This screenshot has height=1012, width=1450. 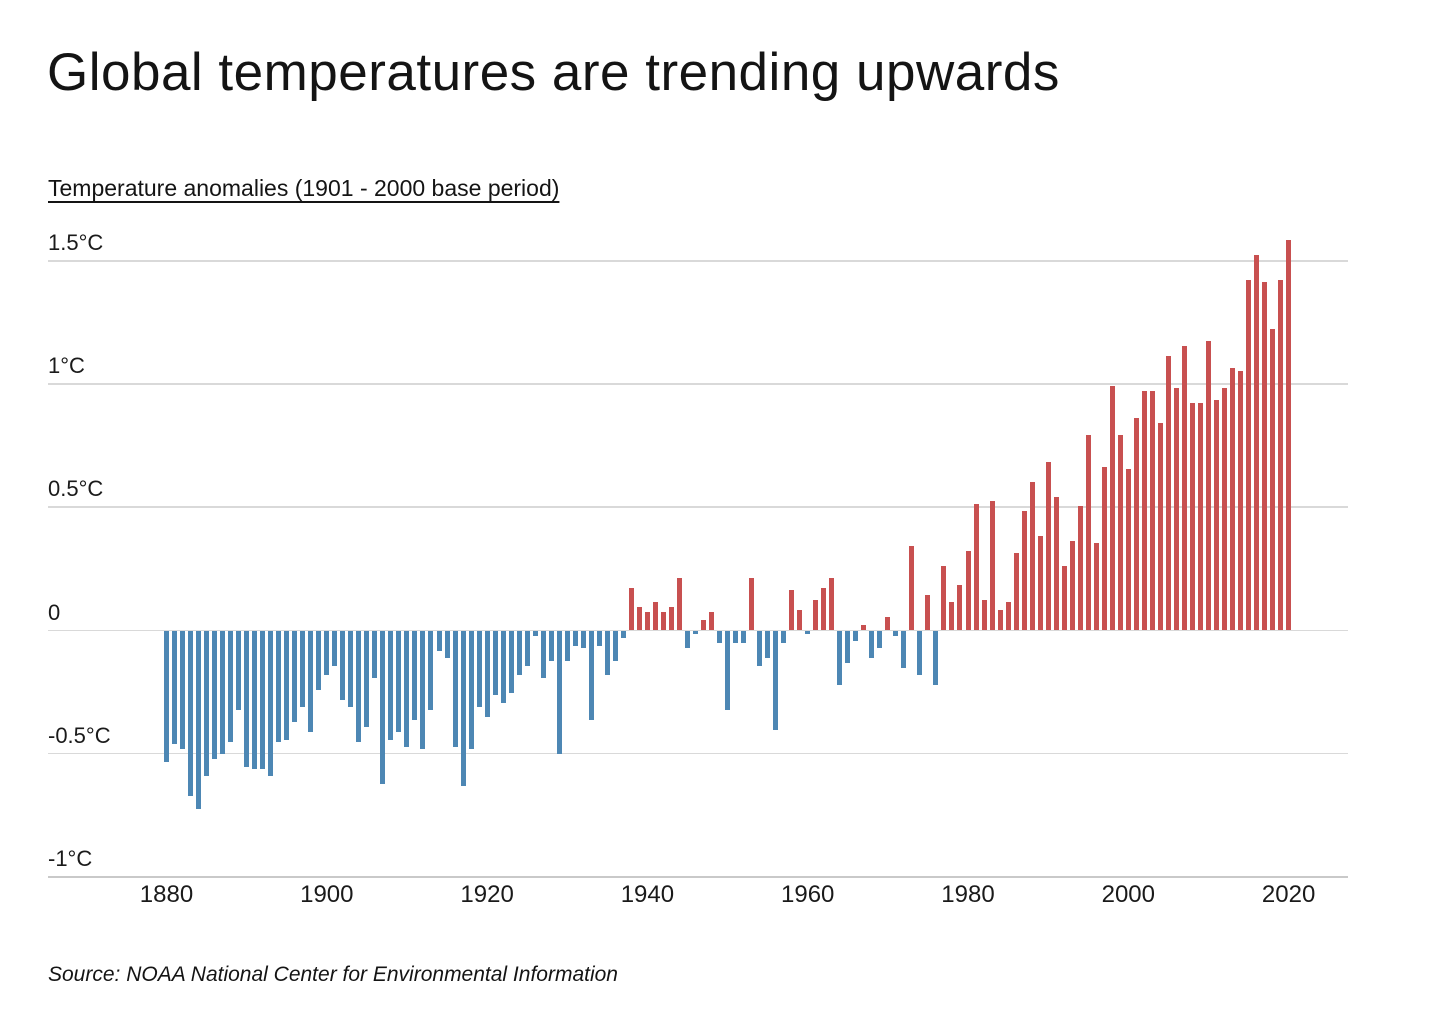 I want to click on bar-1966, so click(x=856, y=636).